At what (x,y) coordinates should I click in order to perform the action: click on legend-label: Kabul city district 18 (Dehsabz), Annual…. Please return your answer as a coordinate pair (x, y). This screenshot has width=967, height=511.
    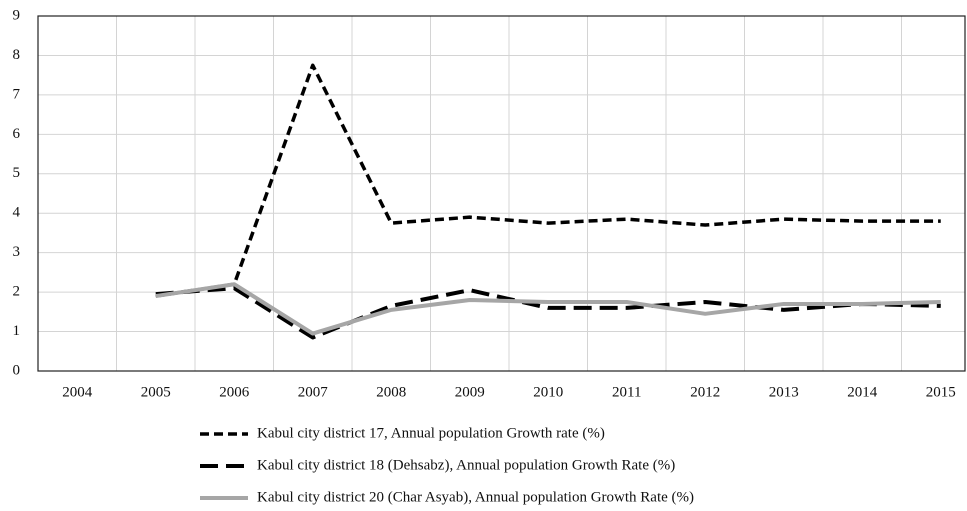
    Looking at the image, I should click on (466, 465).